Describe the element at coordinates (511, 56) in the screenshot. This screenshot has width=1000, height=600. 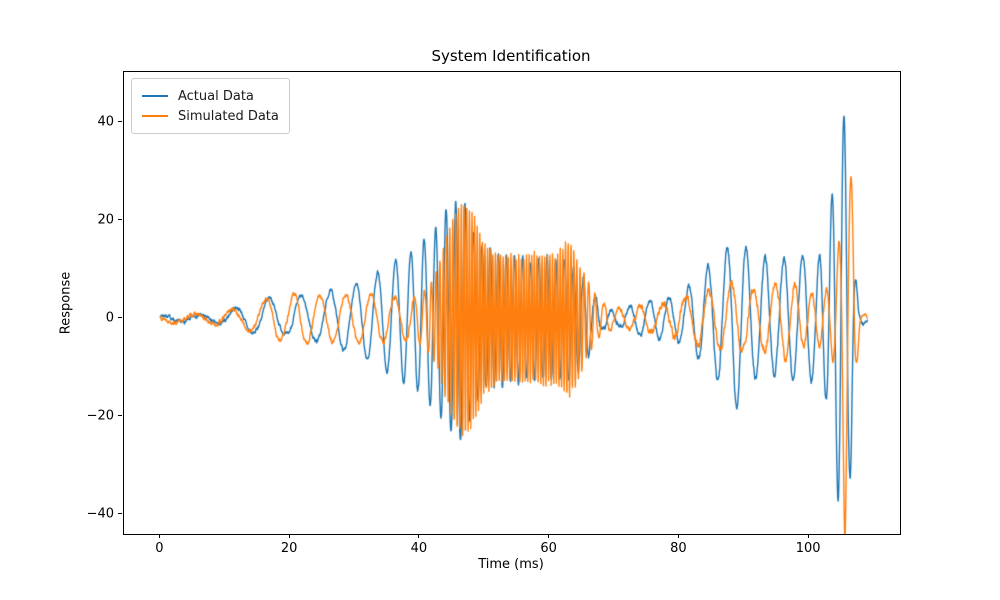
I see `chart-title: System Identification` at that location.